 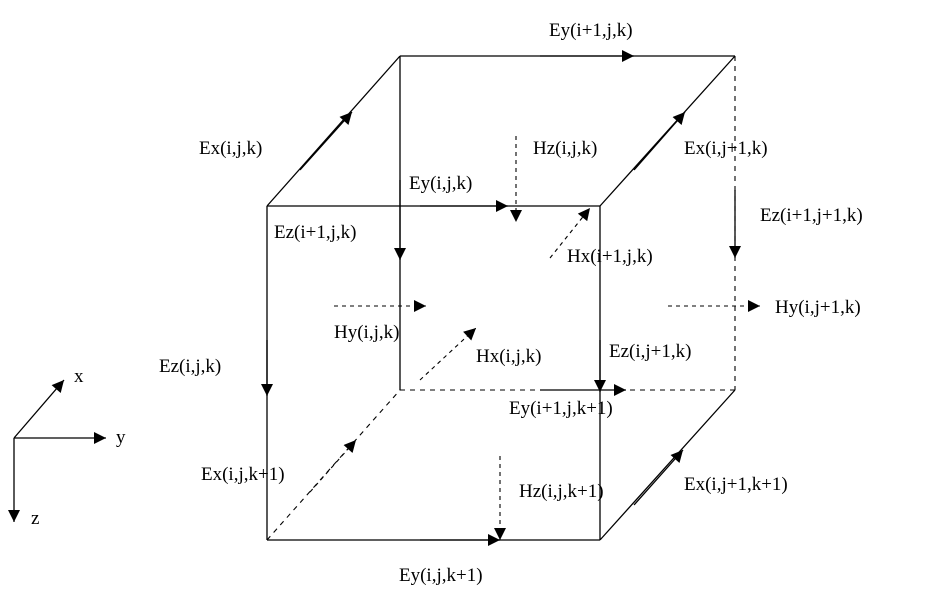 I want to click on label-hz-i-j-k: Hz(i,j,k), so click(x=565, y=148).